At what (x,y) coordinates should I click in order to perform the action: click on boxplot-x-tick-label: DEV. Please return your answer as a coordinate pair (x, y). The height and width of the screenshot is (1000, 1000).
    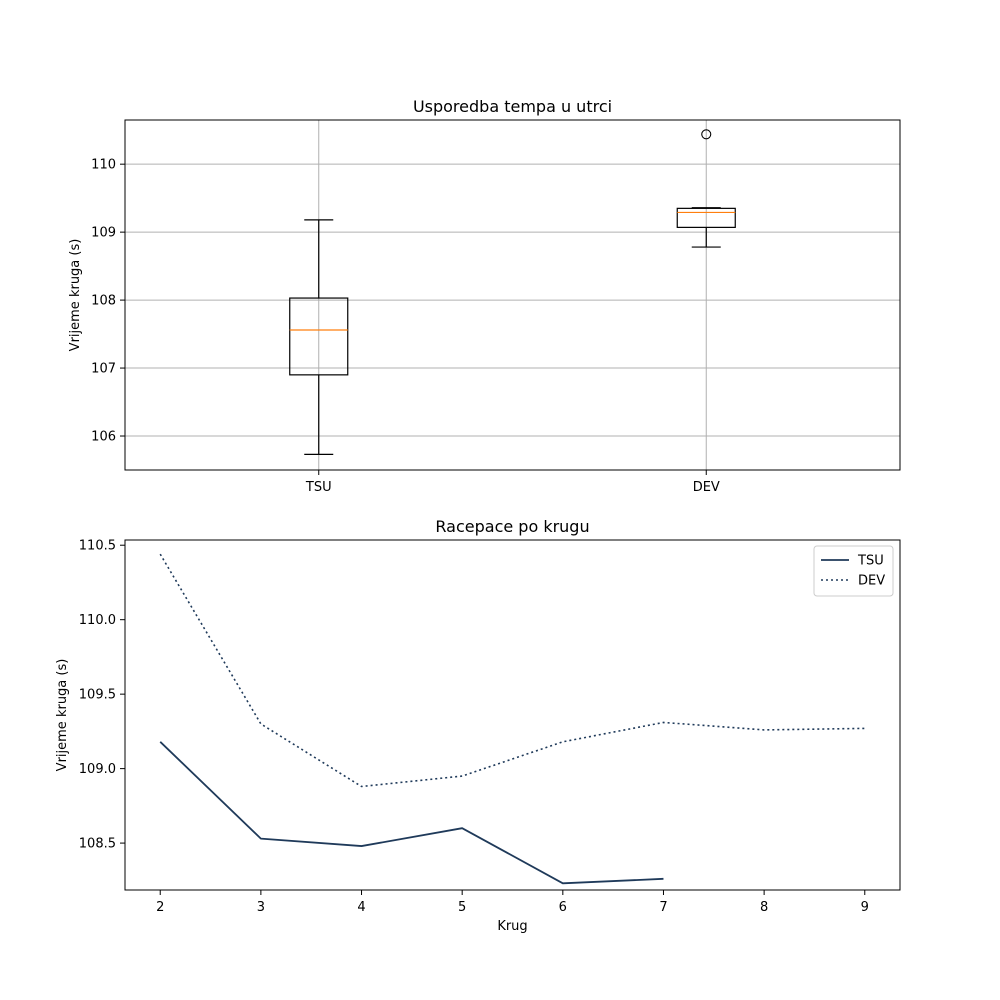
    Looking at the image, I should click on (706, 487).